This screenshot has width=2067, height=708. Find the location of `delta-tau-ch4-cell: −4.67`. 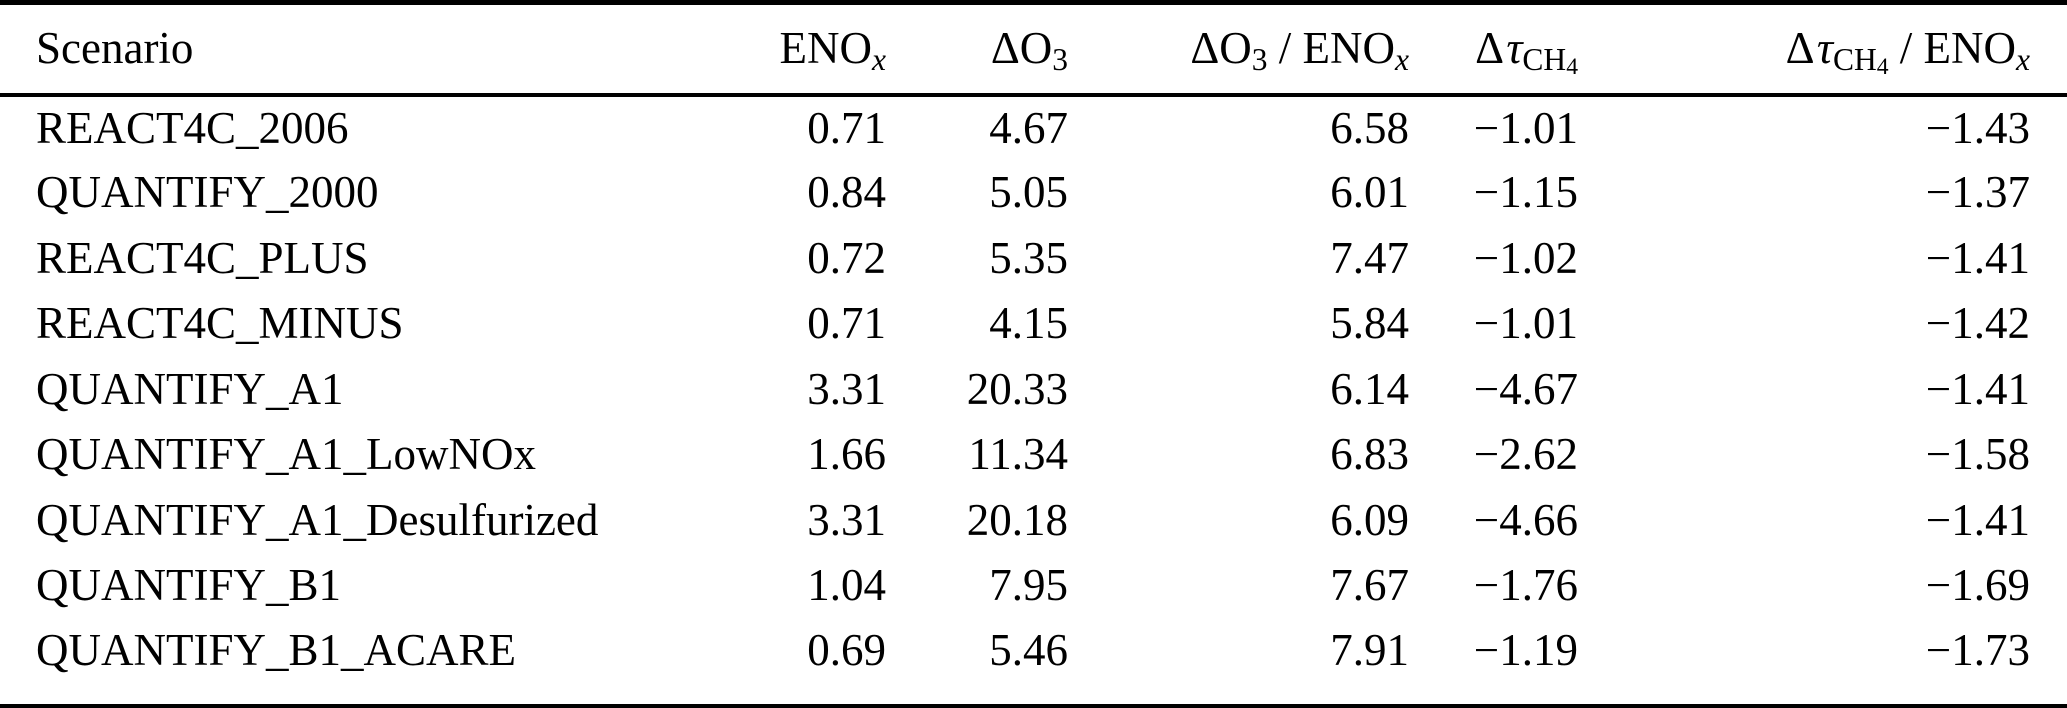

delta-tau-ch4-cell: −4.67 is located at coordinates (1525, 388).